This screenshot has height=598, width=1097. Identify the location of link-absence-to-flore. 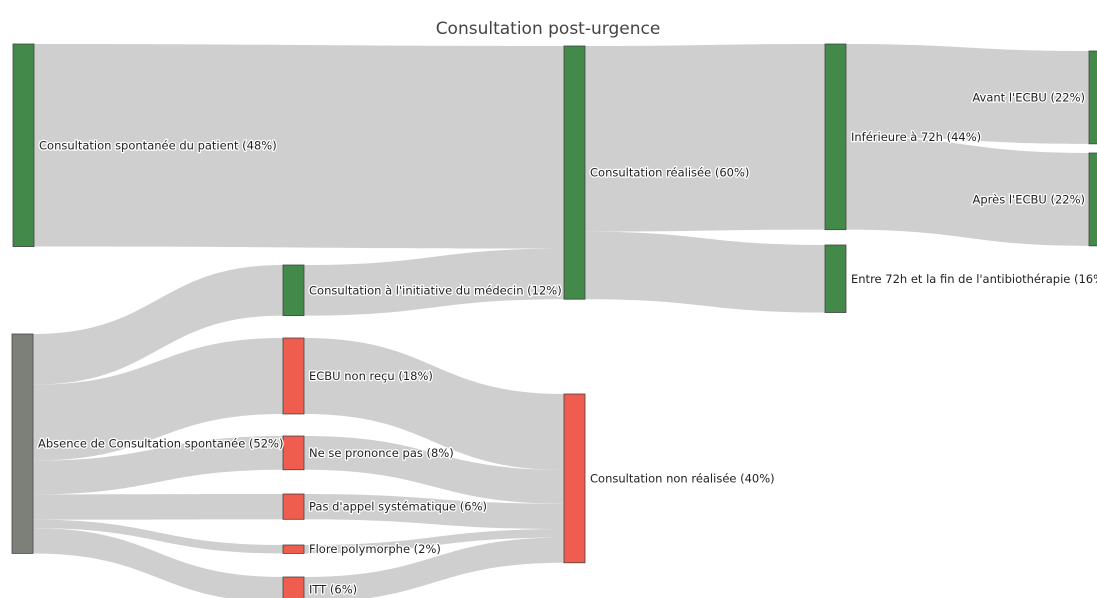
(158, 536).